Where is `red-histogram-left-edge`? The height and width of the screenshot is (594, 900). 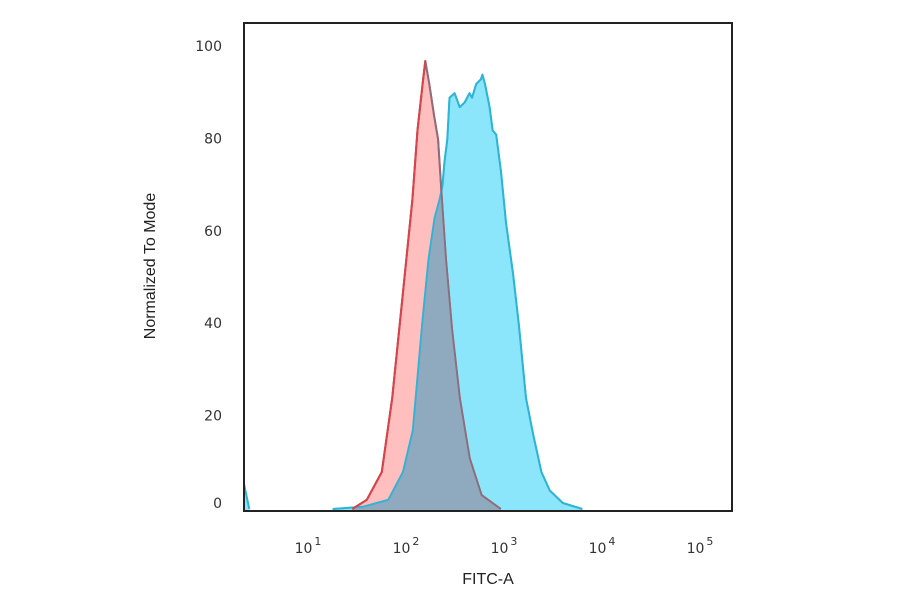
red-histogram-left-edge is located at coordinates (389, 285).